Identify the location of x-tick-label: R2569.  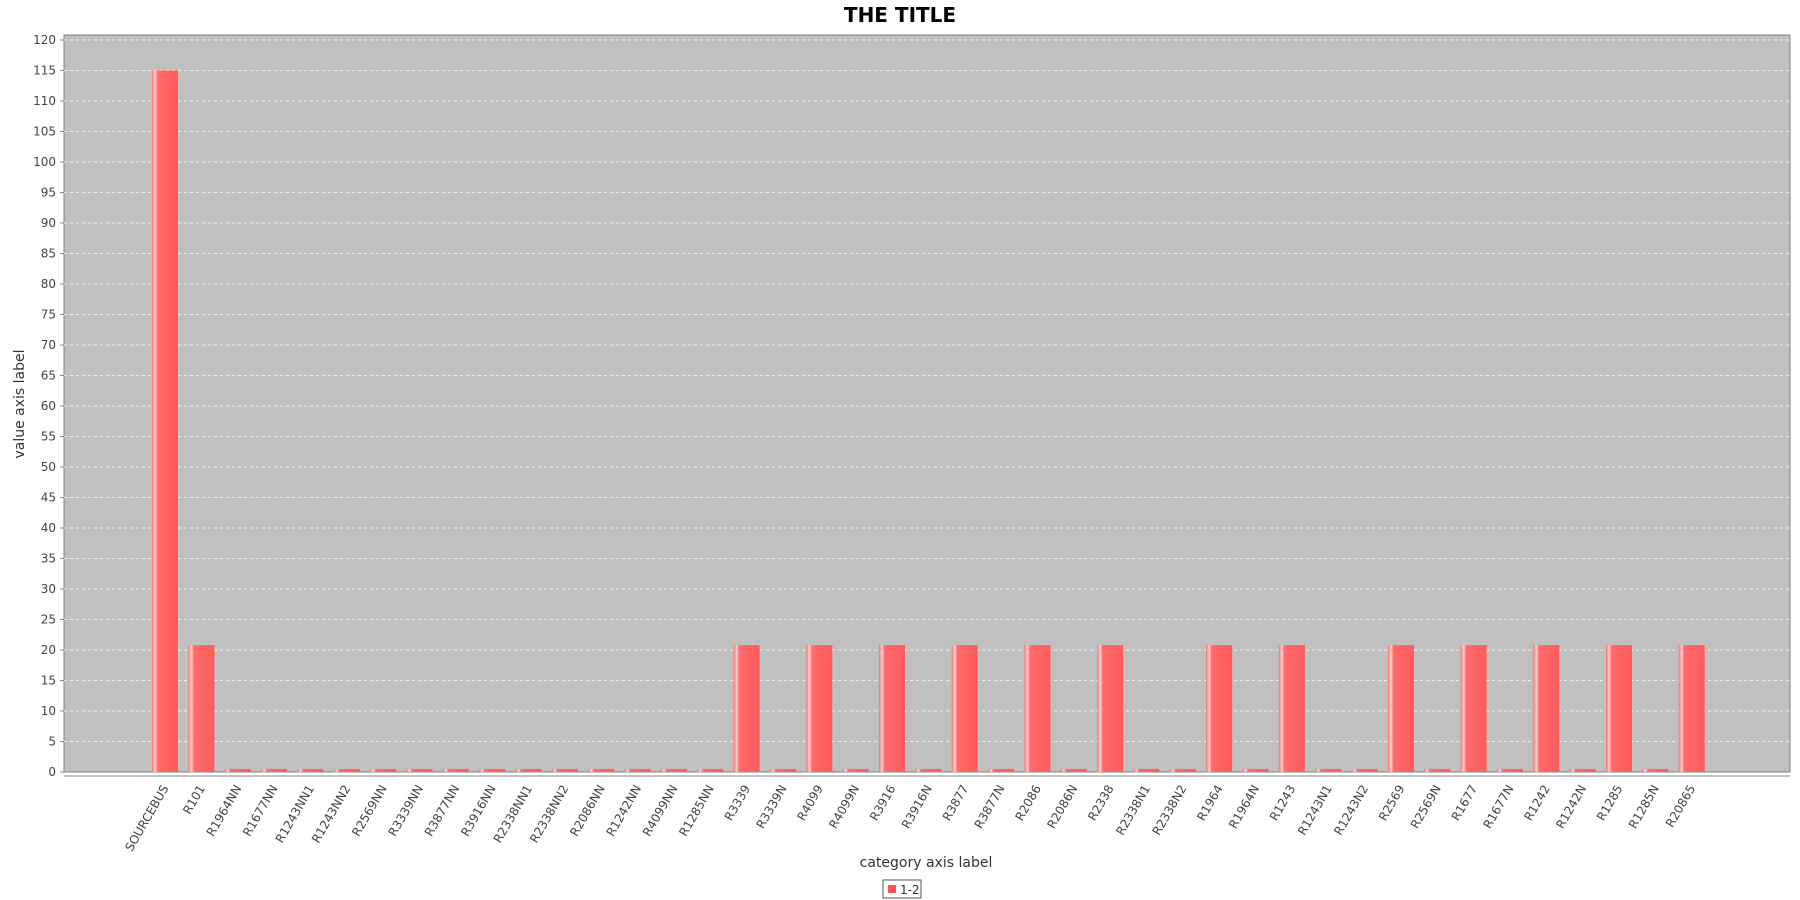
(1392, 803).